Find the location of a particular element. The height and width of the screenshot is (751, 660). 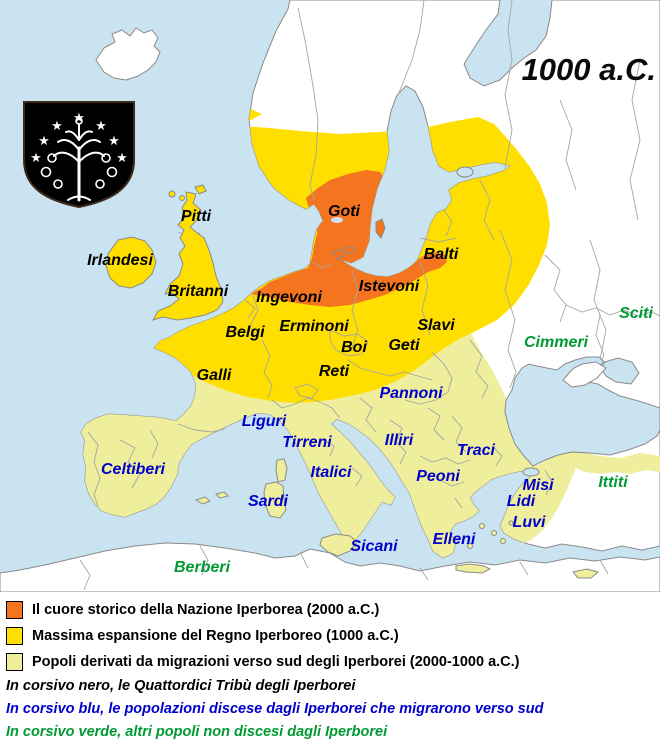

map-label-tirreni: Tirreni is located at coordinates (307, 442).